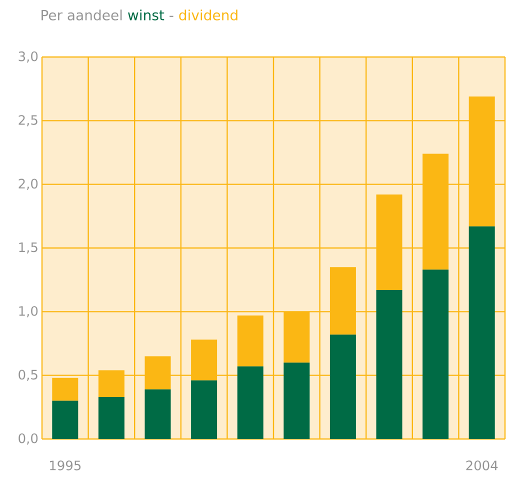 The image size is (511, 485). Describe the element at coordinates (28, 439) in the screenshot. I see `y-tick-label: 0,0` at that location.